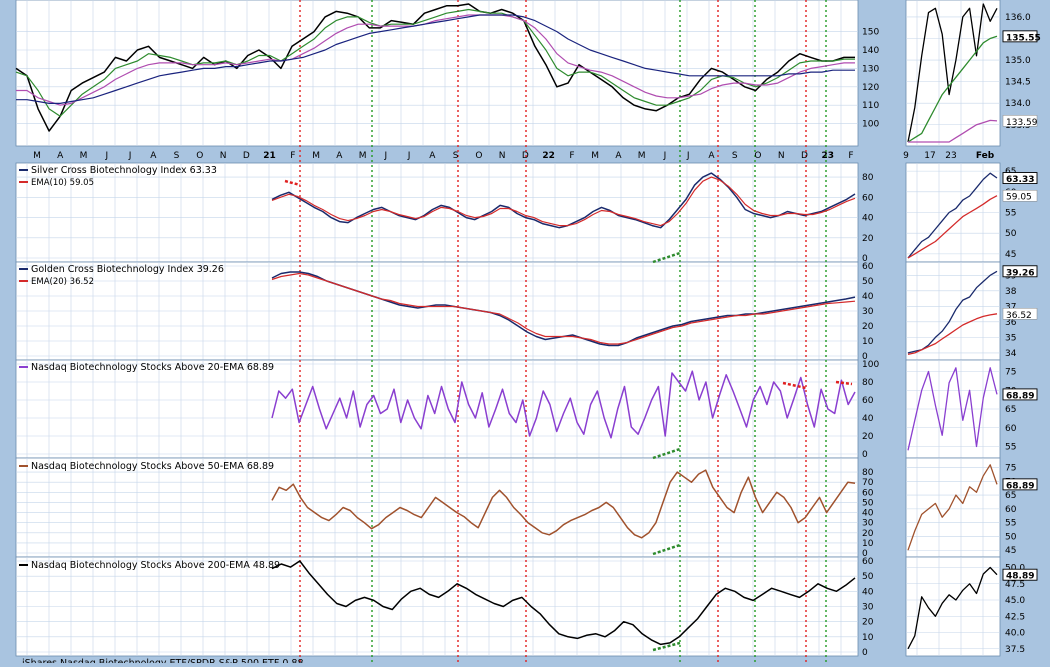 Image resolution: width=1050 pixels, height=667 pixels. I want to click on legend-label: Golden Cross Biotechnology Index 39.26, so click(127, 269).